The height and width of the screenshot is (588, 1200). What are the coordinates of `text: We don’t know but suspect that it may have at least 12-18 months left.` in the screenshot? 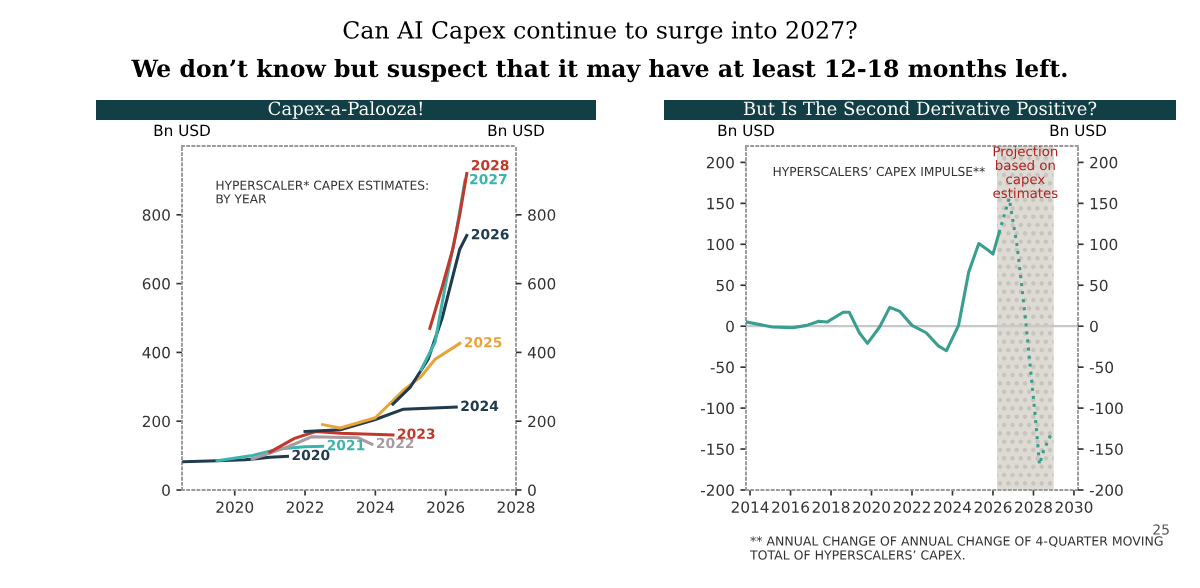 It's located at (599, 70).